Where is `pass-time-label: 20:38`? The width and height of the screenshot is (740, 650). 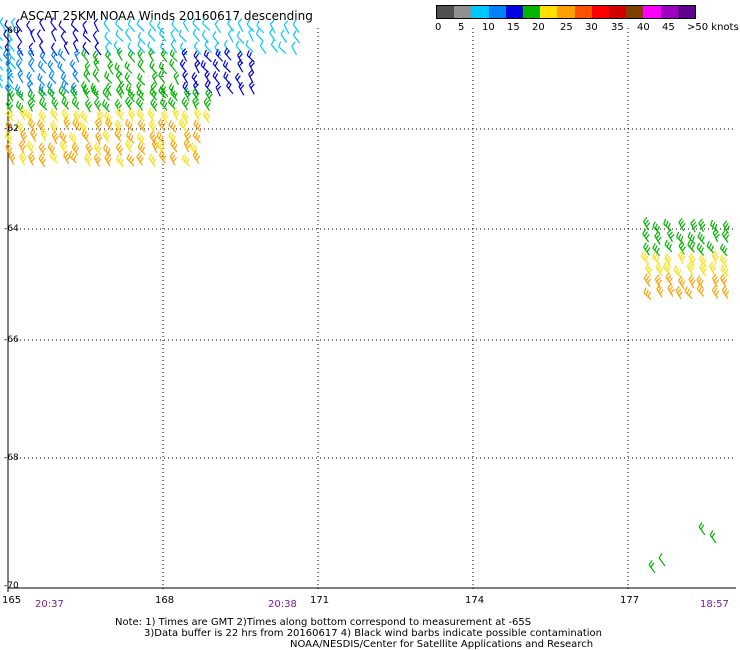 pass-time-label: 20:38 is located at coordinates (282, 604).